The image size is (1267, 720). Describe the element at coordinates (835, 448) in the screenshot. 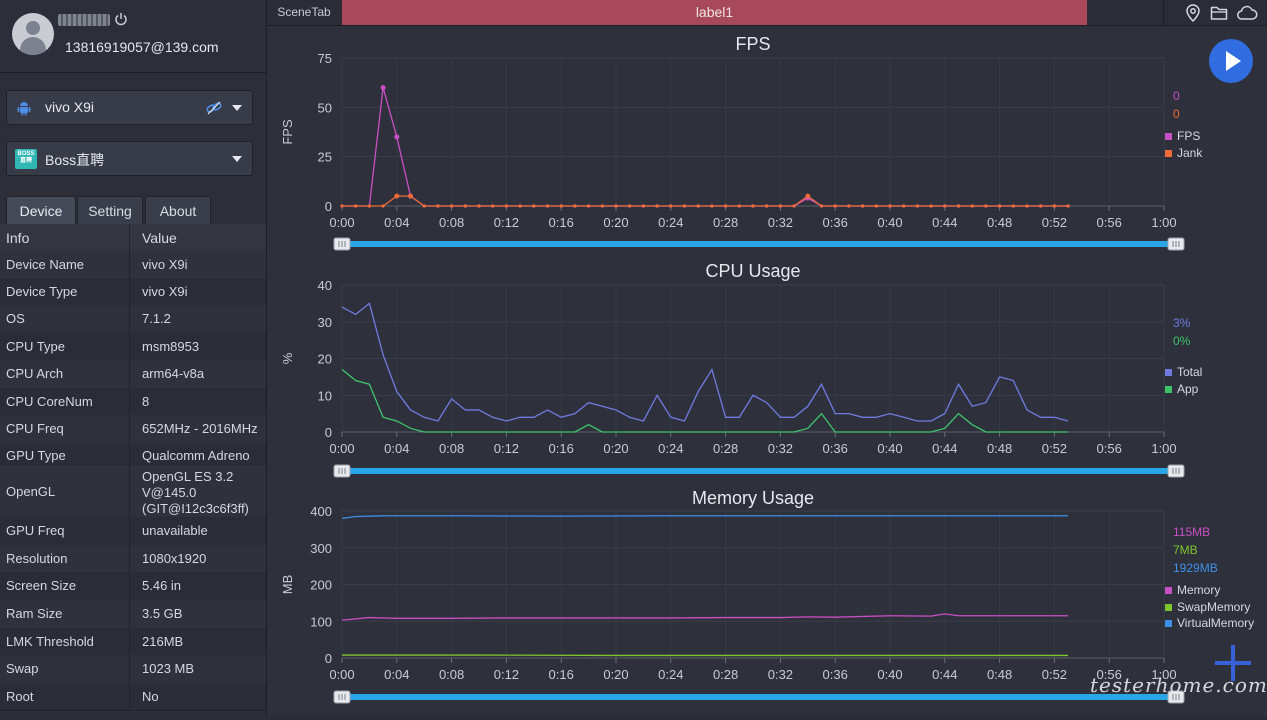

I see `x-tick-label: 0:36` at that location.